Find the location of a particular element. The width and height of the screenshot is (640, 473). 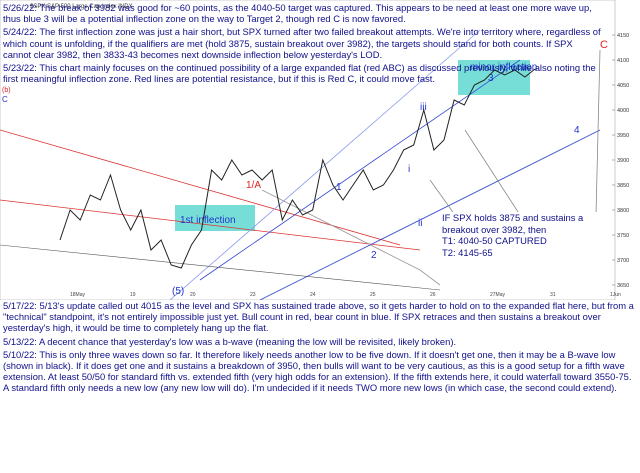

y-tick-label: 3700 is located at coordinates (623, 261).